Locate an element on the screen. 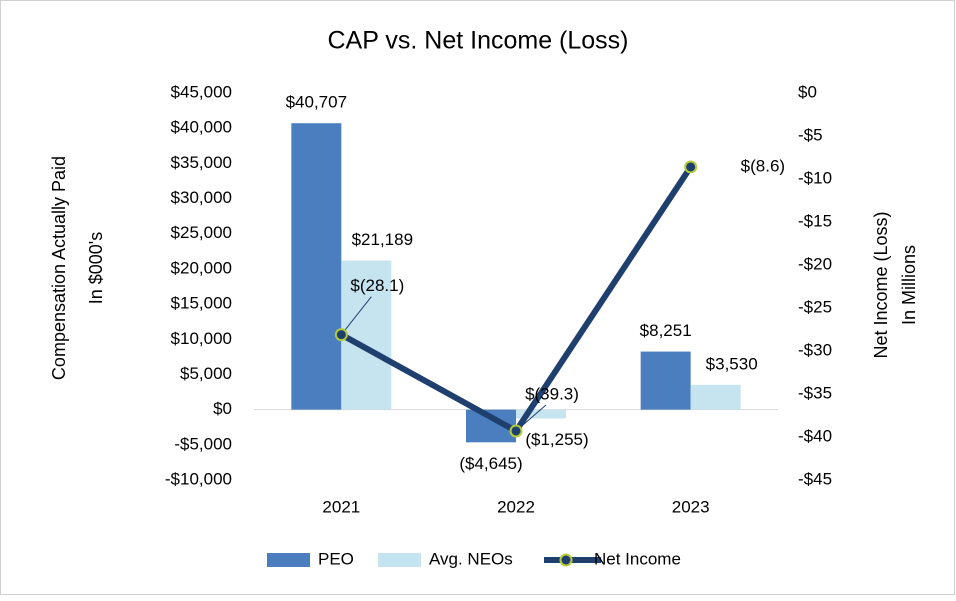  y-tick-label: $40,000 is located at coordinates (201, 127).